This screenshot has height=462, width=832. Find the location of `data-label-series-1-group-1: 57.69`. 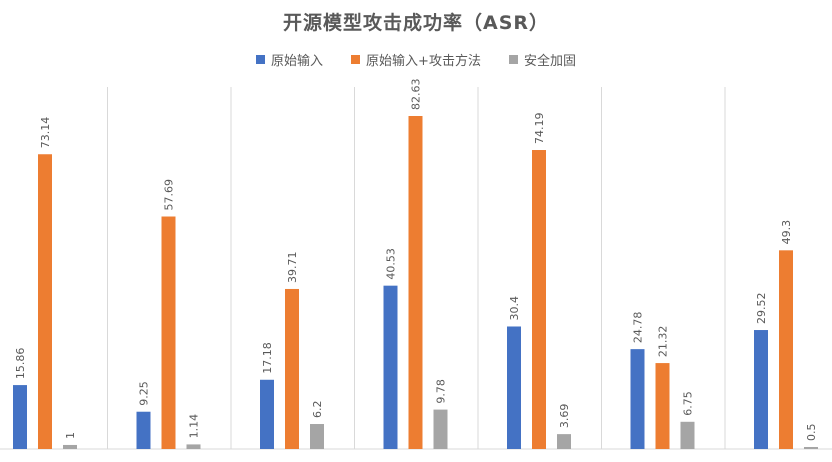

data-label-series-1-group-1: 57.69 is located at coordinates (169, 195).